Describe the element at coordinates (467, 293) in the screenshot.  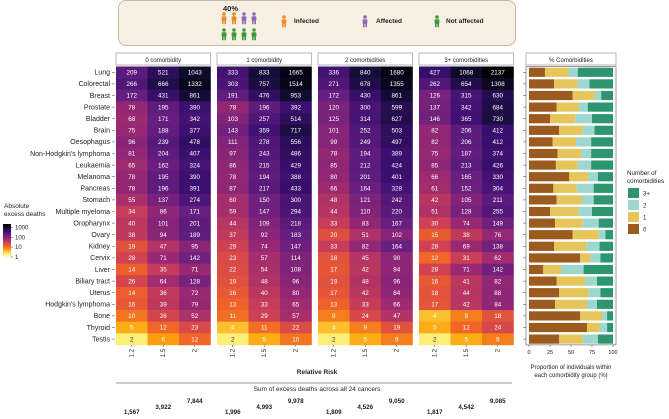
I see `cell-value-label: 44` at that location.